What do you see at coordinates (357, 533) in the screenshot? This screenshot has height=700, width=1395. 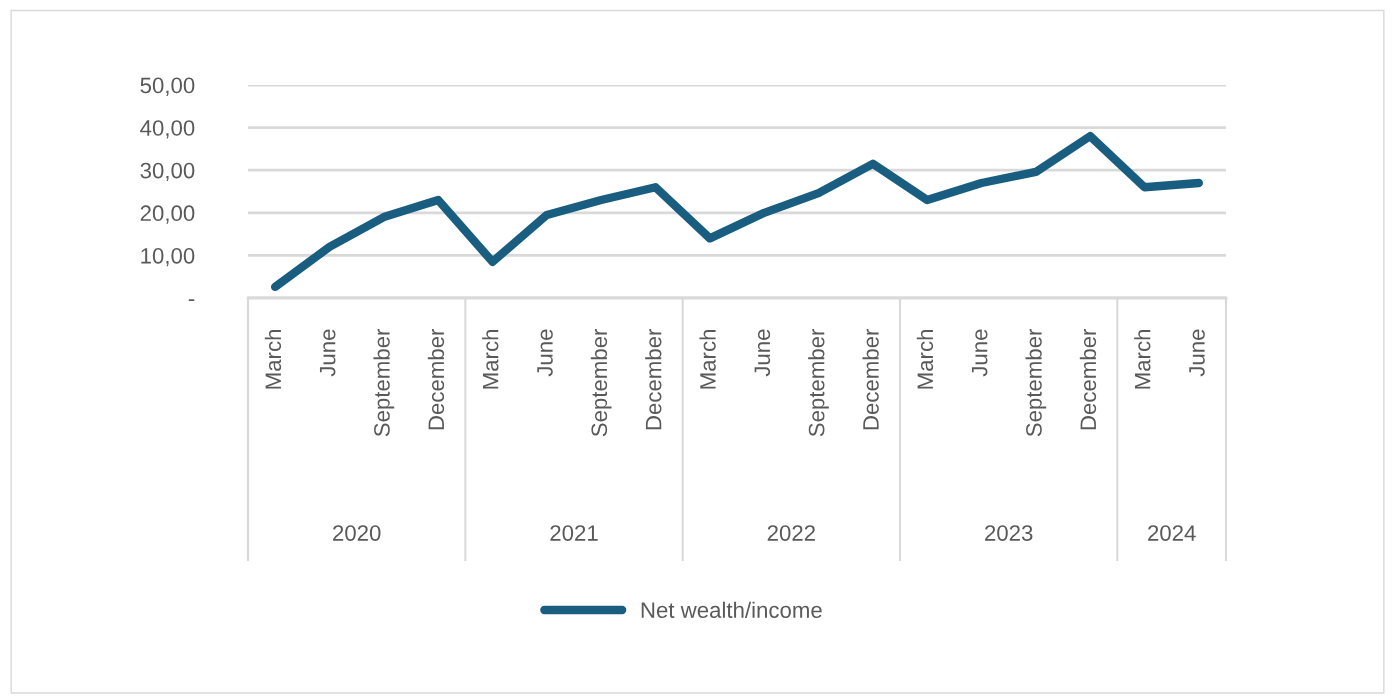 I see `text: 2020` at bounding box center [357, 533].